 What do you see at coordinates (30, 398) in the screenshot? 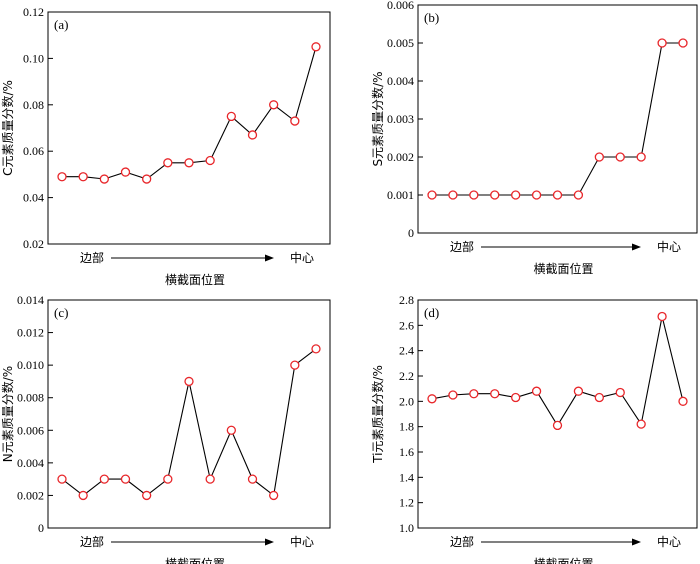
I see `y-tick-label: 0.008` at bounding box center [30, 398].